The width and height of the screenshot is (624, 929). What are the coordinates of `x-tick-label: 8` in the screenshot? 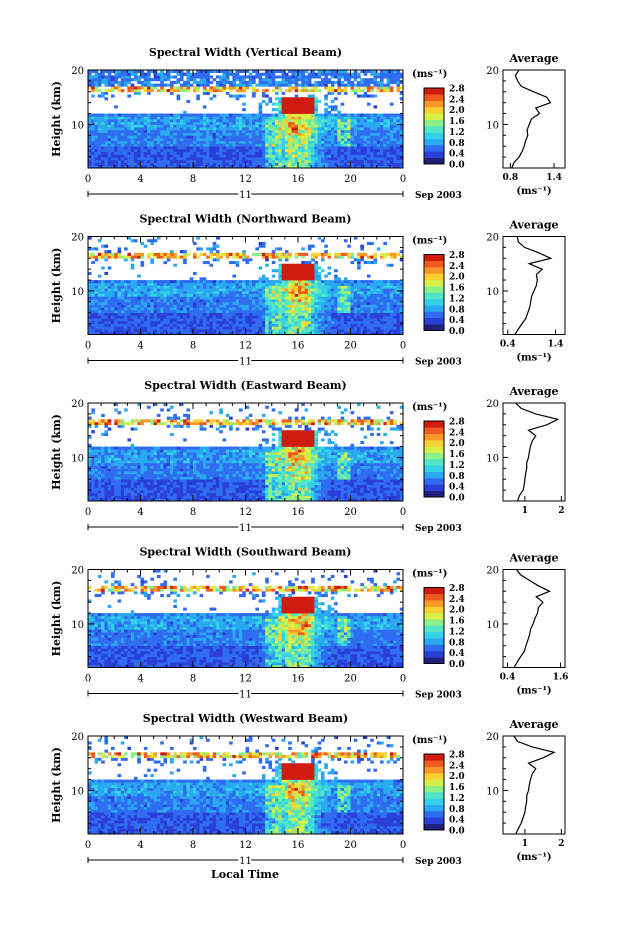 It's located at (193, 179).